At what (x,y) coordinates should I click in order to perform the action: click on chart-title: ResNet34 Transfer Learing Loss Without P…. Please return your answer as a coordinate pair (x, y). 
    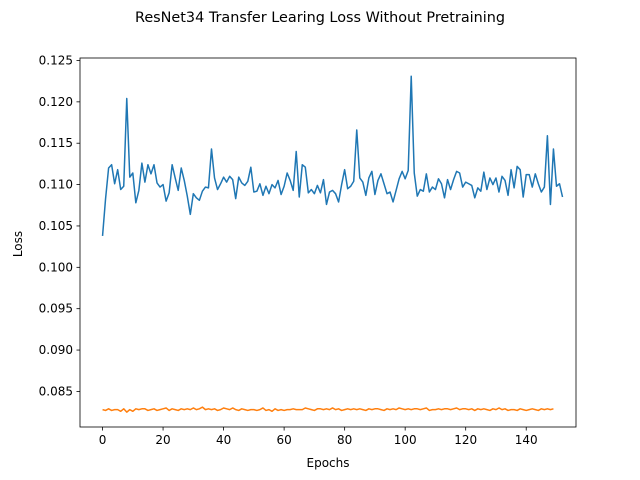
    Looking at the image, I should click on (320, 18).